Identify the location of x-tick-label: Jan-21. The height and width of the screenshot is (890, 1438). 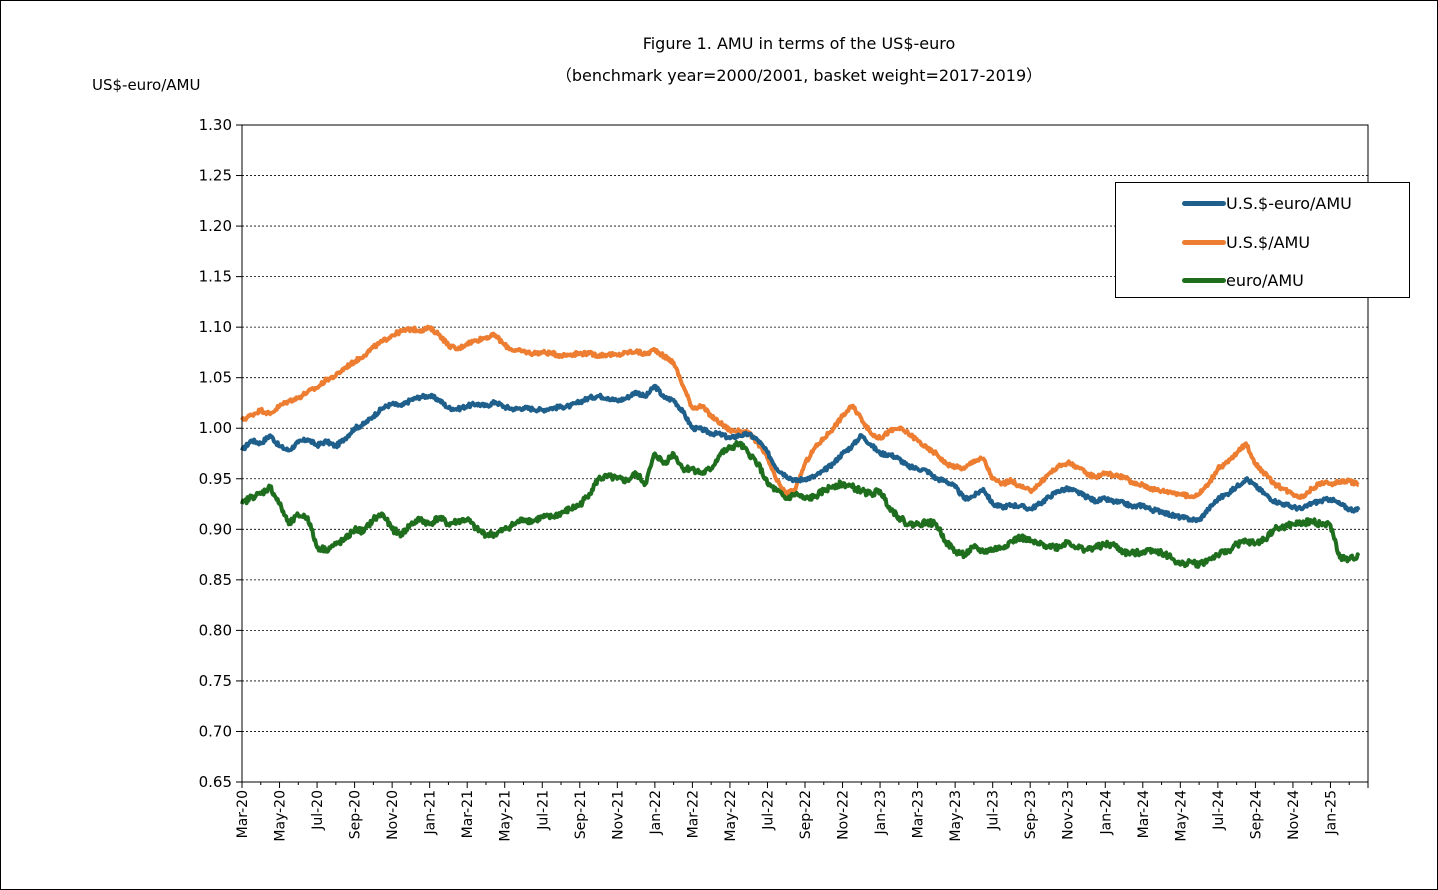
(431, 812).